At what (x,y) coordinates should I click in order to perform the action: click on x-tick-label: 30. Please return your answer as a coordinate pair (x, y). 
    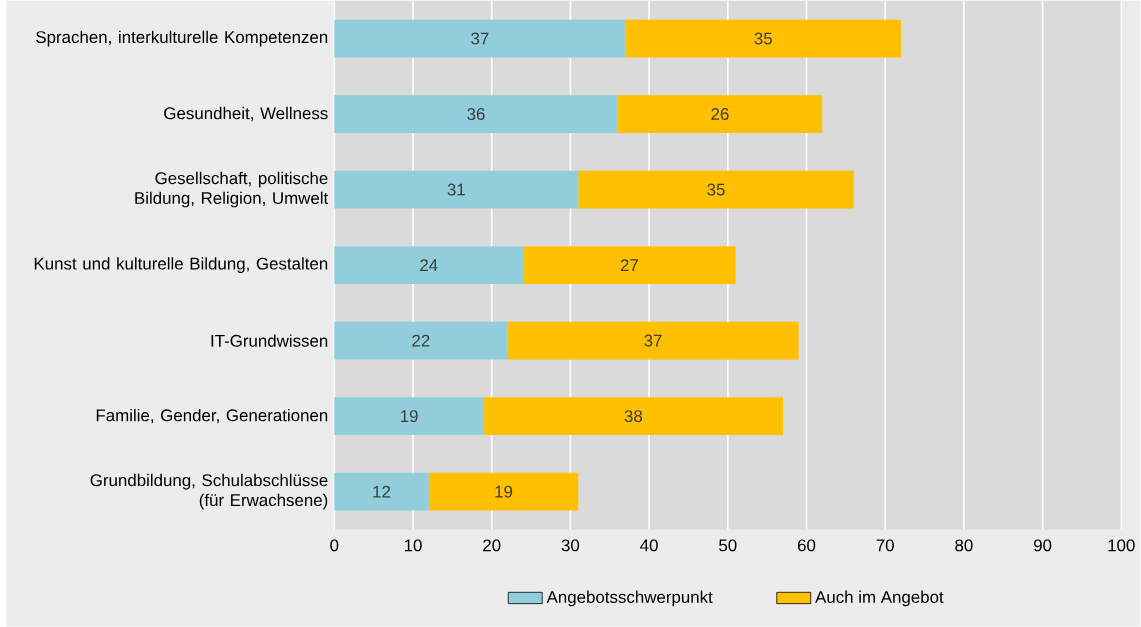
    Looking at the image, I should click on (570, 545).